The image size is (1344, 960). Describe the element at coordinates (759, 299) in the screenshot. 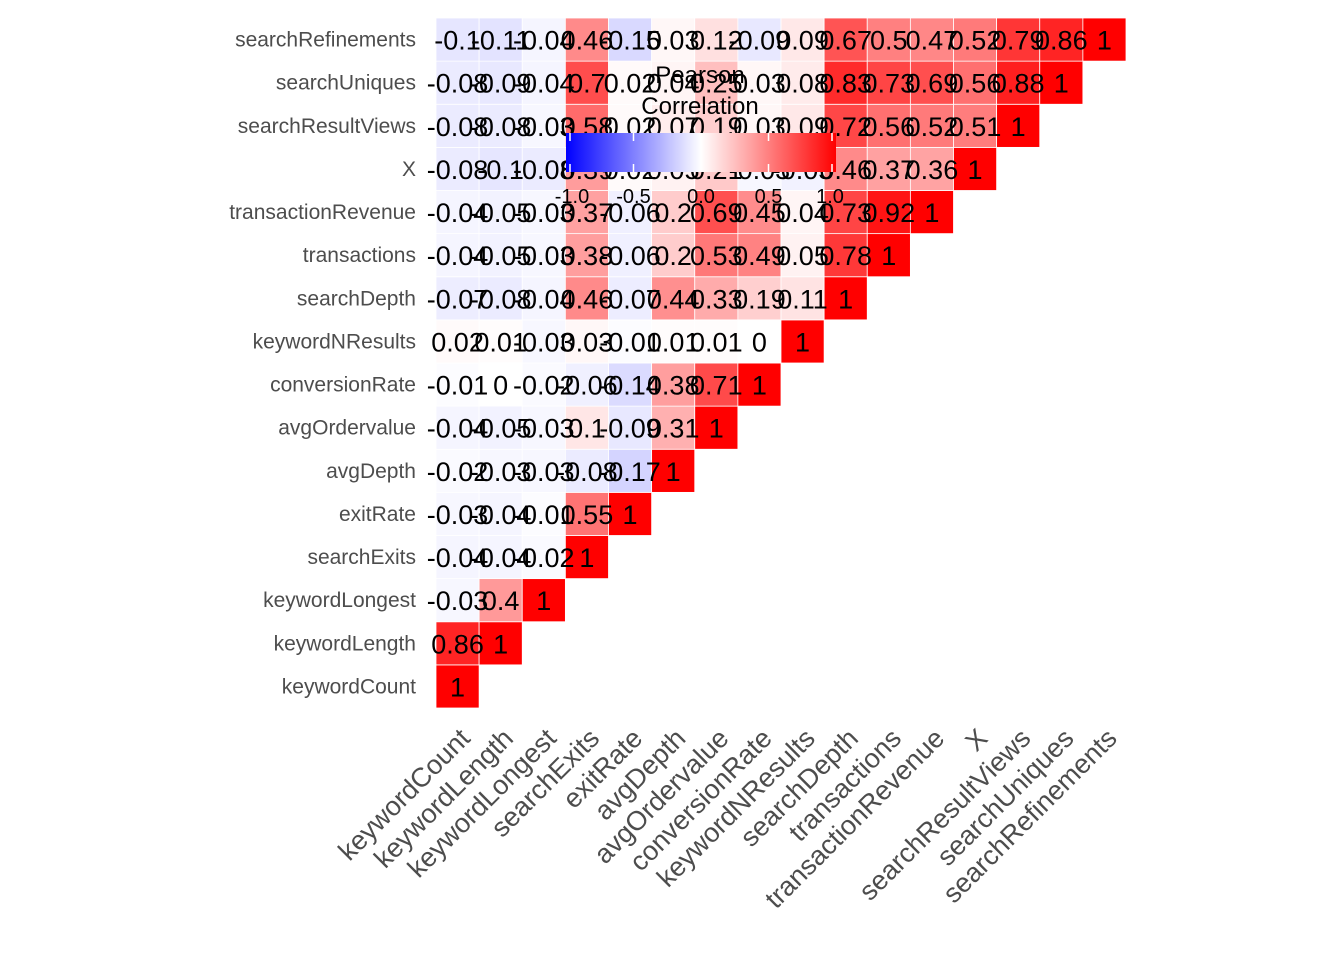

I see `cell-value-searchDepth-conversionRate: 0.19` at that location.